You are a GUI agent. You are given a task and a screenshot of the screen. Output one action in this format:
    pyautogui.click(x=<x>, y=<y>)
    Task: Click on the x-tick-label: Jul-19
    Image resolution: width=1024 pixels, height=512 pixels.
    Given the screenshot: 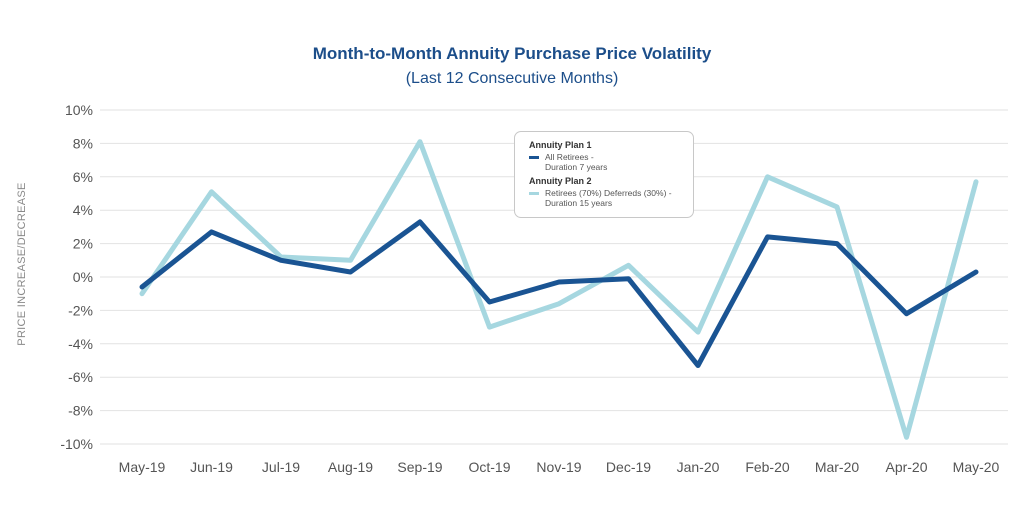 What is the action you would take?
    pyautogui.click(x=281, y=467)
    